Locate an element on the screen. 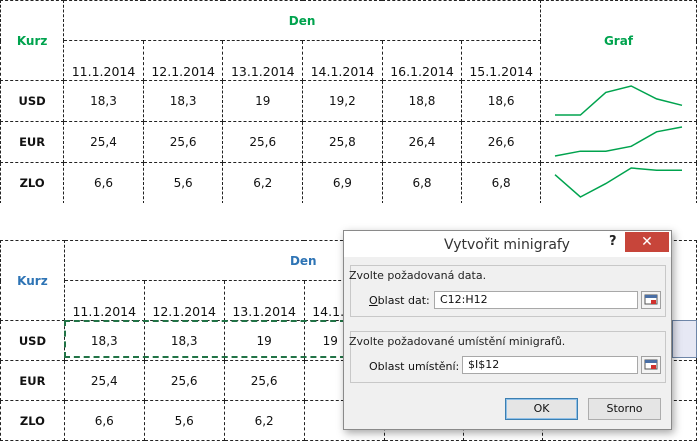 The width and height of the screenshot is (697, 441). table-row: ZLO 6,6 5,6 6,2 6,9 6,8 6,8 is located at coordinates (348, 183).